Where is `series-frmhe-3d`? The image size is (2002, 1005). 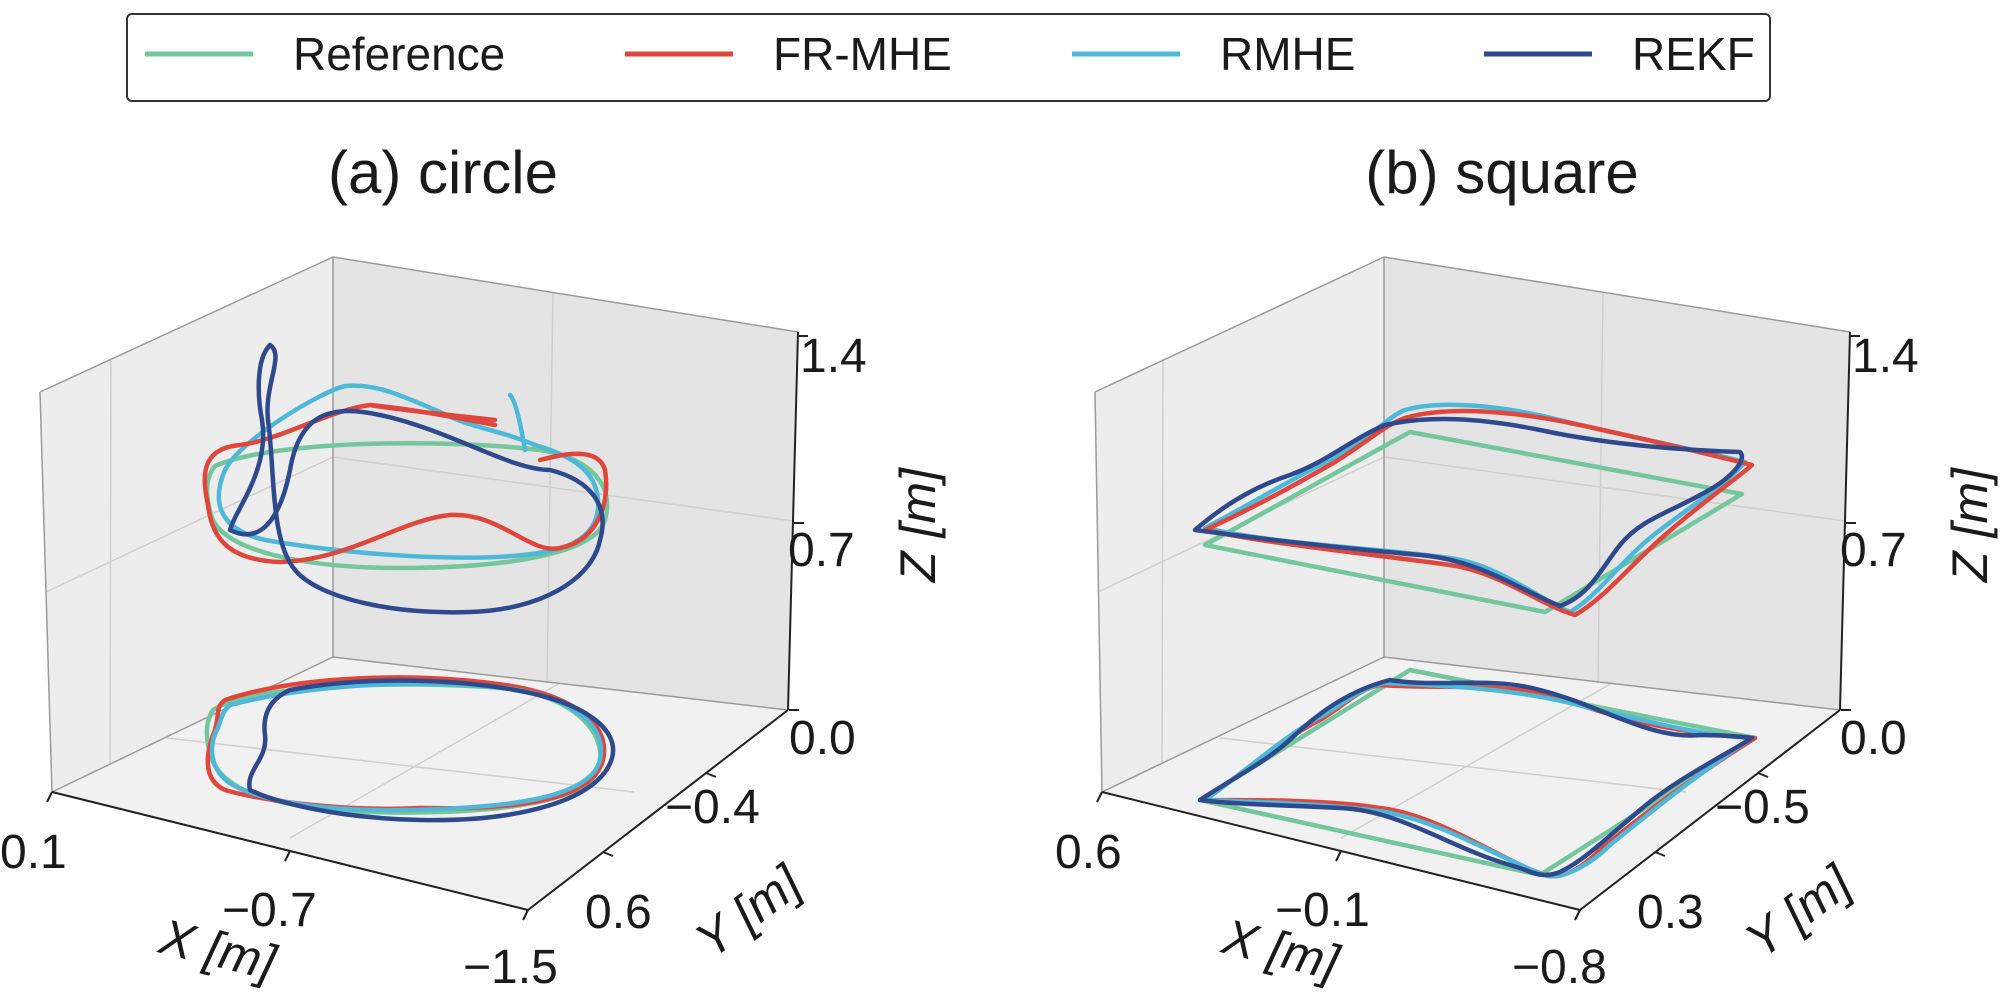
series-frmhe-3d is located at coordinates (1478, 513).